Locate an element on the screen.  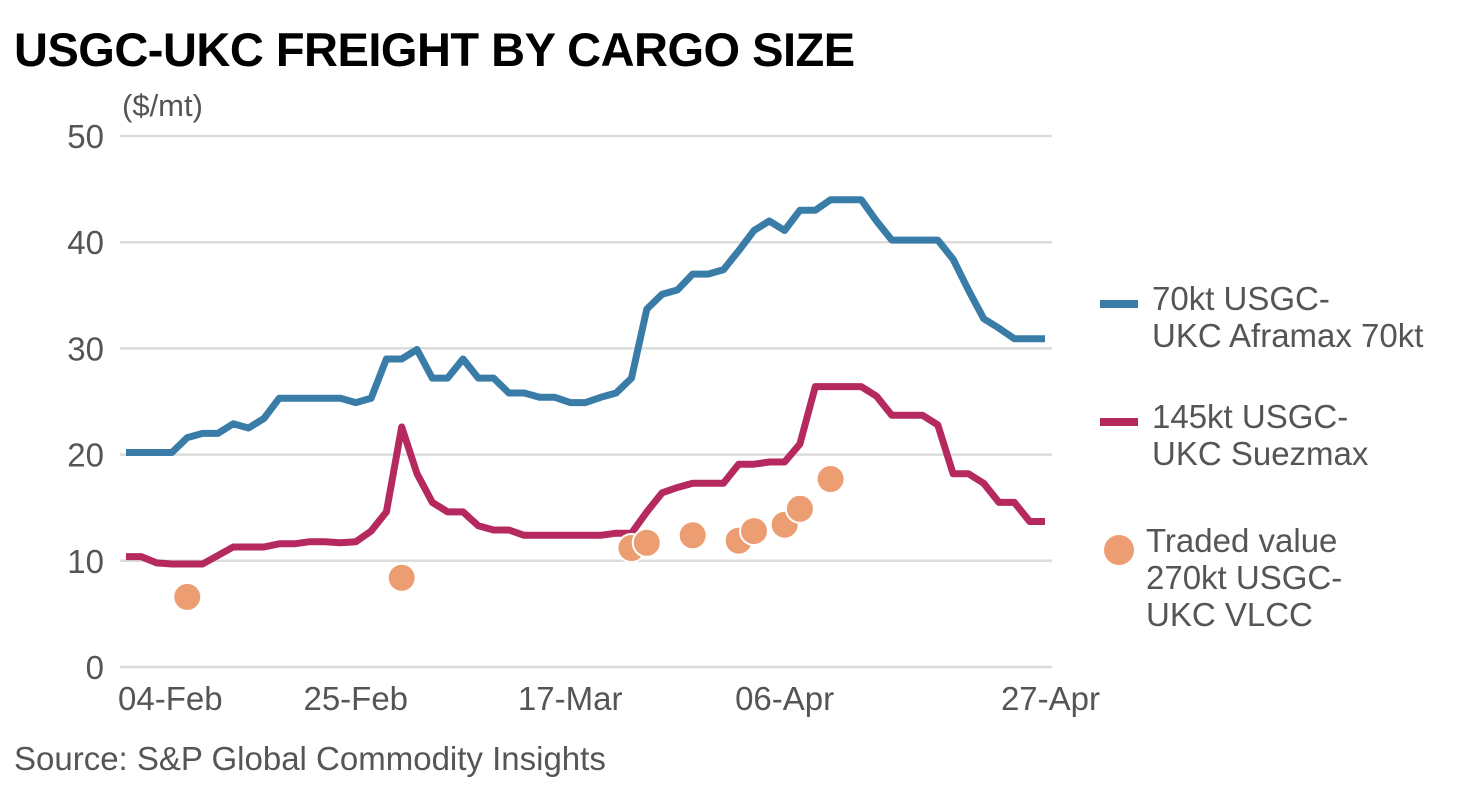
legend-swatch-vlcc is located at coordinates (1119, 550).